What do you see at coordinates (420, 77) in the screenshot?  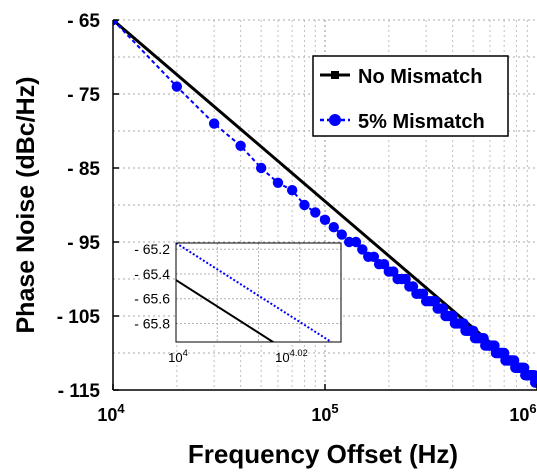 I see `legend-label-no-mismatch: No Mismatch` at bounding box center [420, 77].